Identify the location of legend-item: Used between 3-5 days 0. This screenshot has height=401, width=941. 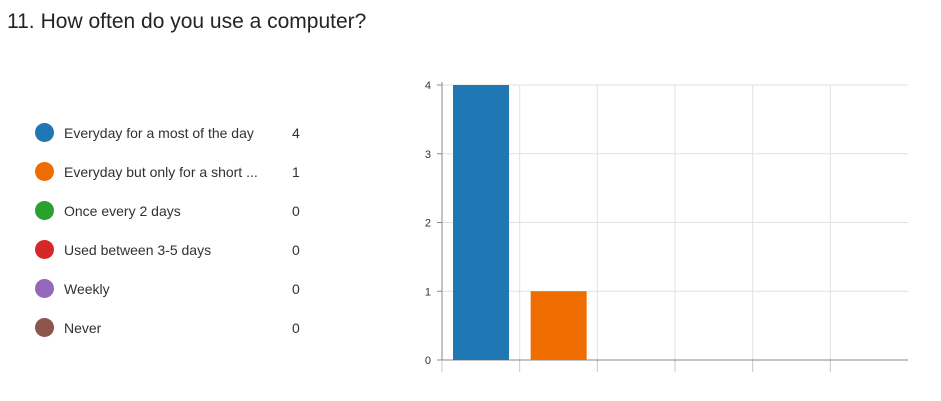
(180, 249).